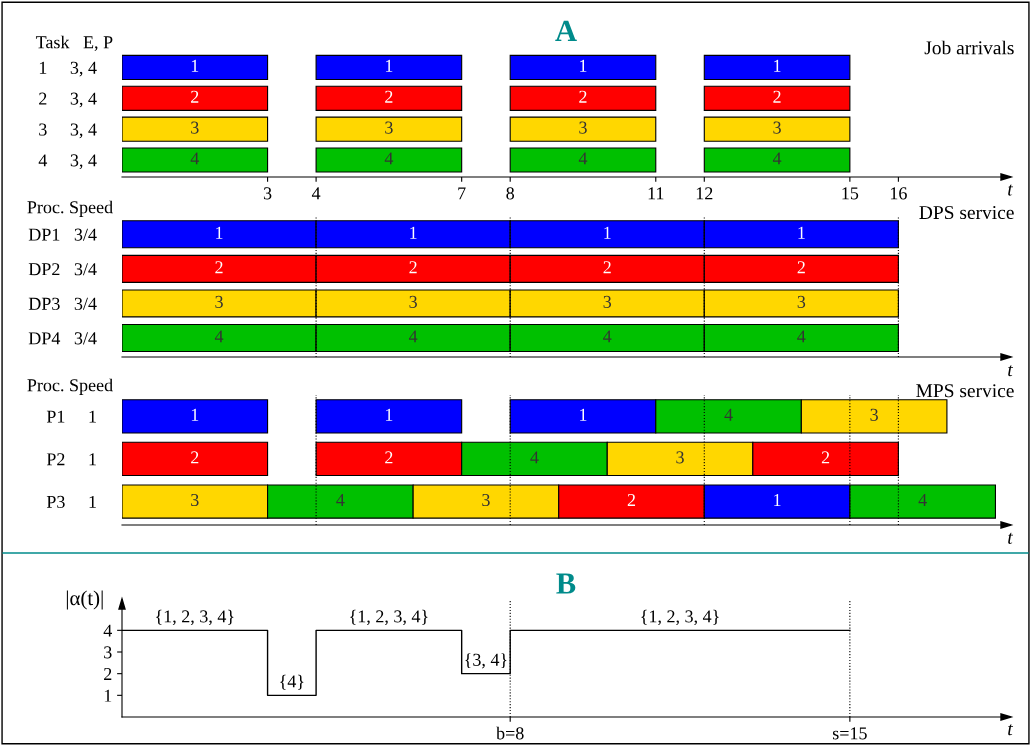  I want to click on x-tick-label: s=15, so click(849, 733).